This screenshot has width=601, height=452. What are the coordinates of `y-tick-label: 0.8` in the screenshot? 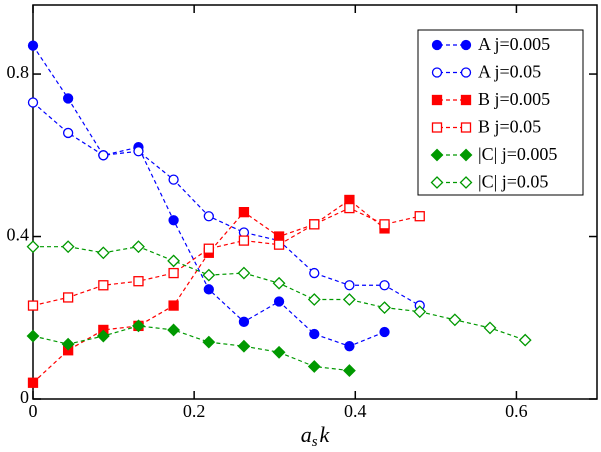 It's located at (18, 72).